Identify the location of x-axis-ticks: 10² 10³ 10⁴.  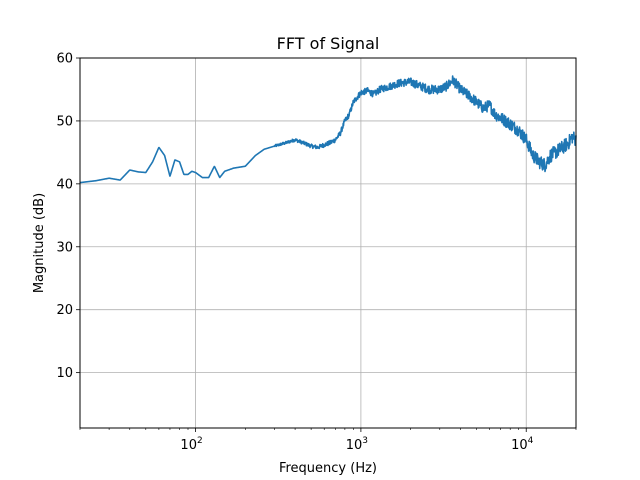
(328, 440).